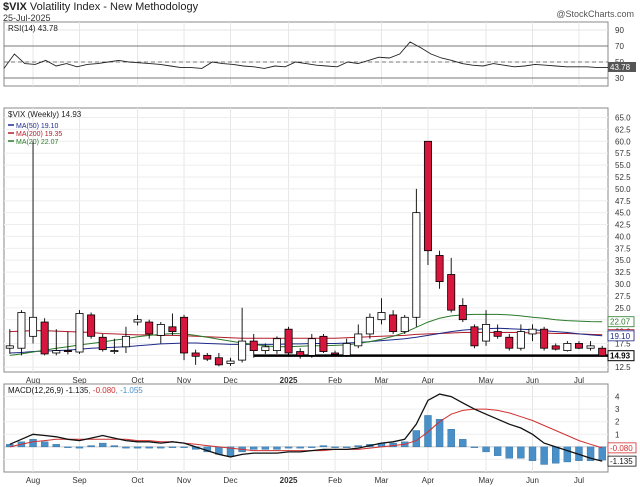 Image resolution: width=640 pixels, height=487 pixels. Describe the element at coordinates (100, 7) in the screenshot. I see `chart-header: $VIX Volatility Index - New Methodology` at that location.